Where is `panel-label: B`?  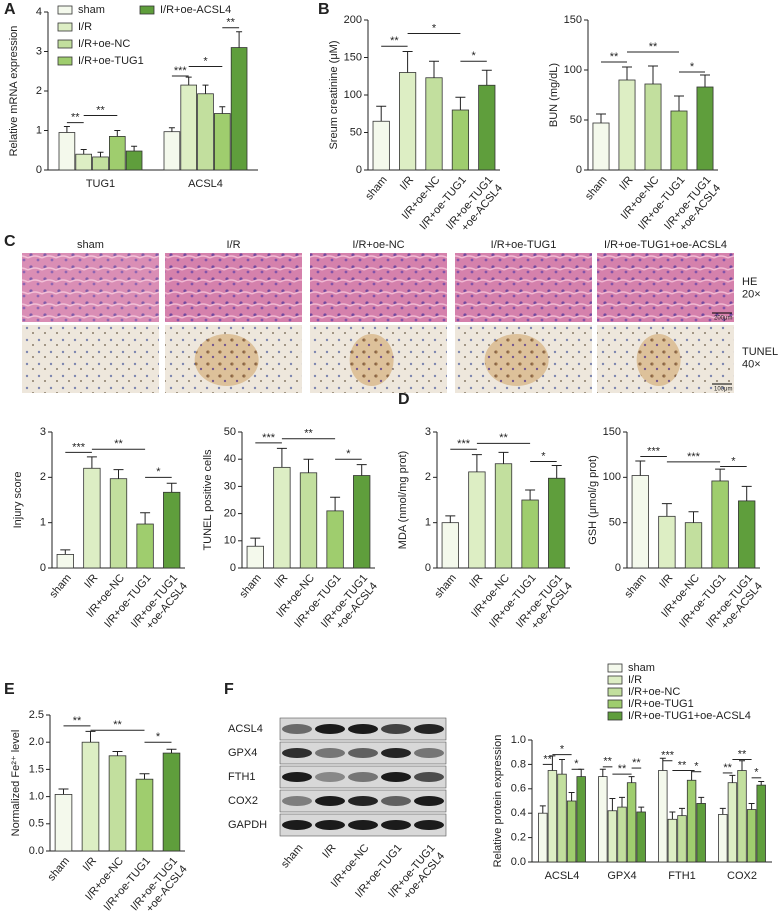
panel-label: B is located at coordinates (324, 9).